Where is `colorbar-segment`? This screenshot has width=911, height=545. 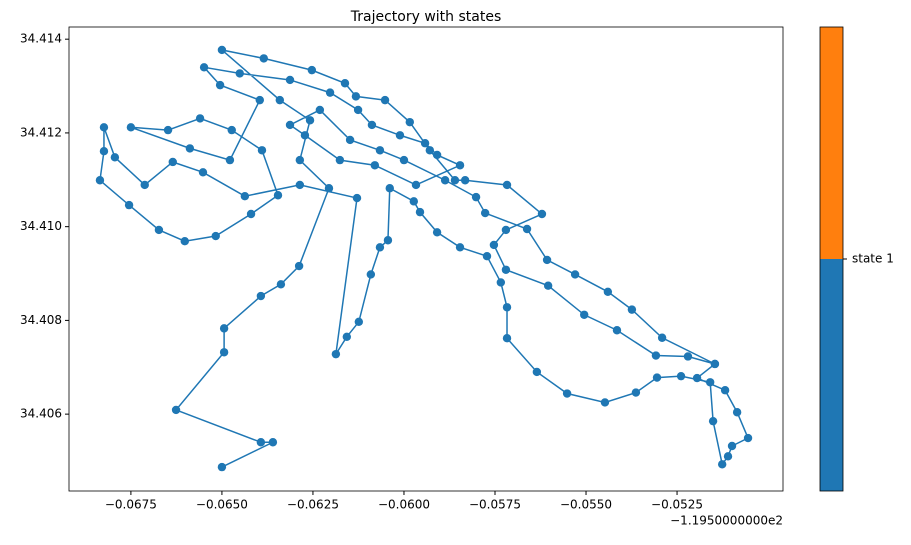
colorbar-segment is located at coordinates (831, 375).